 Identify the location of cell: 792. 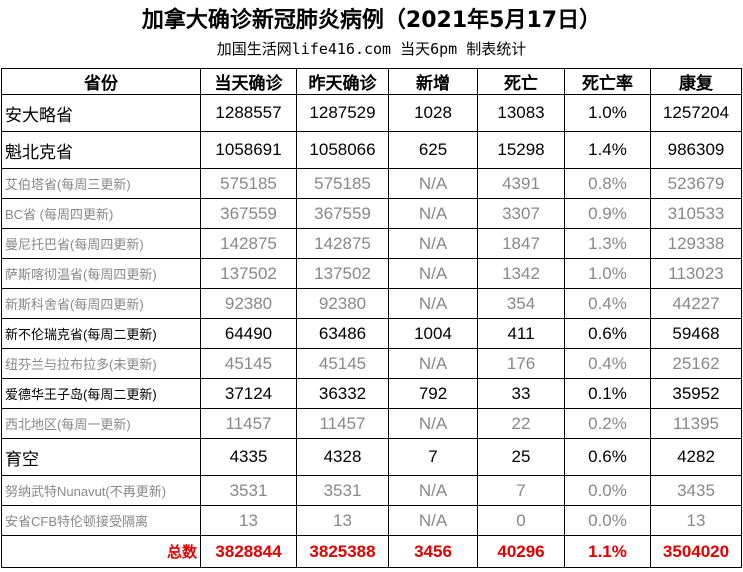
(433, 394).